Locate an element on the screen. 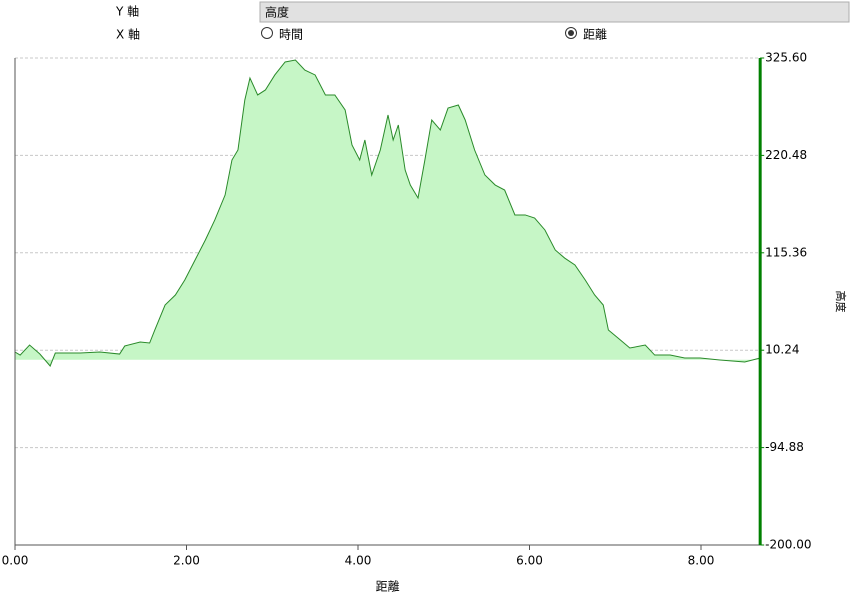 This screenshot has width=850, height=597. x-tick-label: 0.00 is located at coordinates (15, 561).